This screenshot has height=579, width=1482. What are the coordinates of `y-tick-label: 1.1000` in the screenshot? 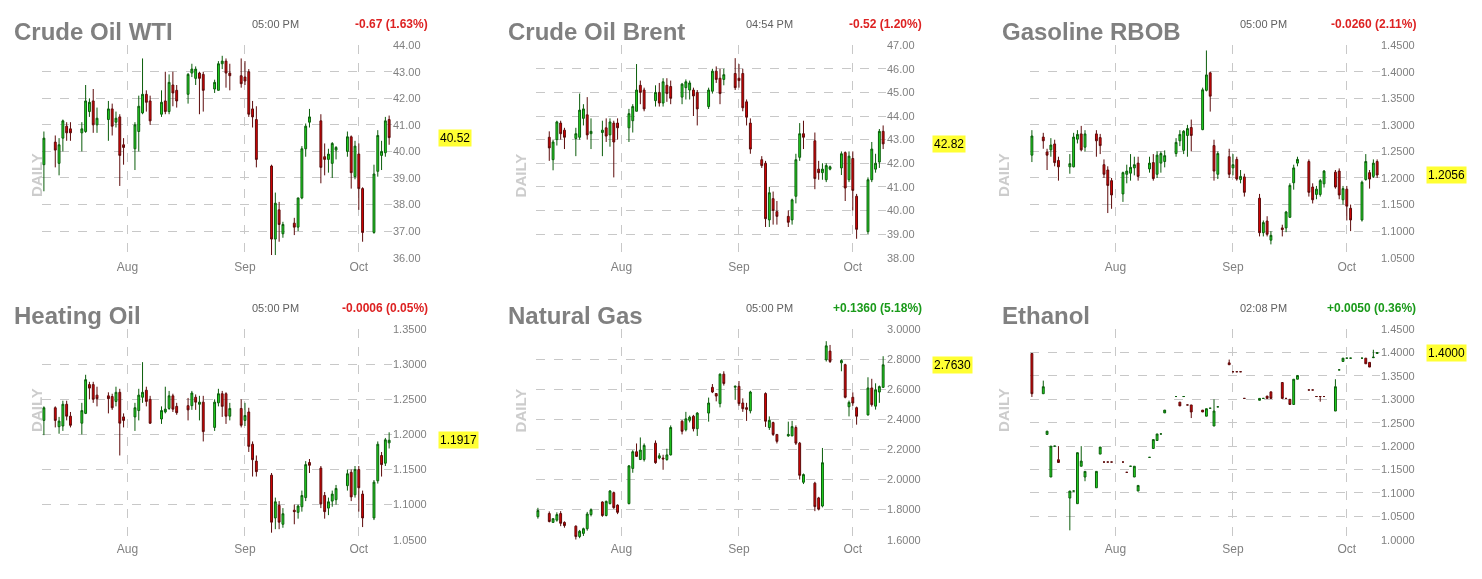 It's located at (1398, 492).